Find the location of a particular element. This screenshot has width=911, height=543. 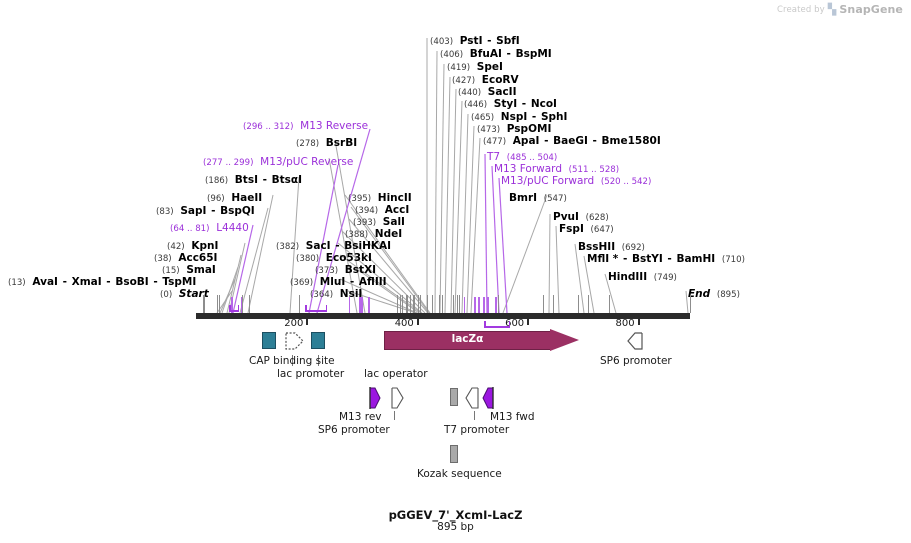

enzyme-label-bsrbi: (278) BsrBI is located at coordinates (326, 143).